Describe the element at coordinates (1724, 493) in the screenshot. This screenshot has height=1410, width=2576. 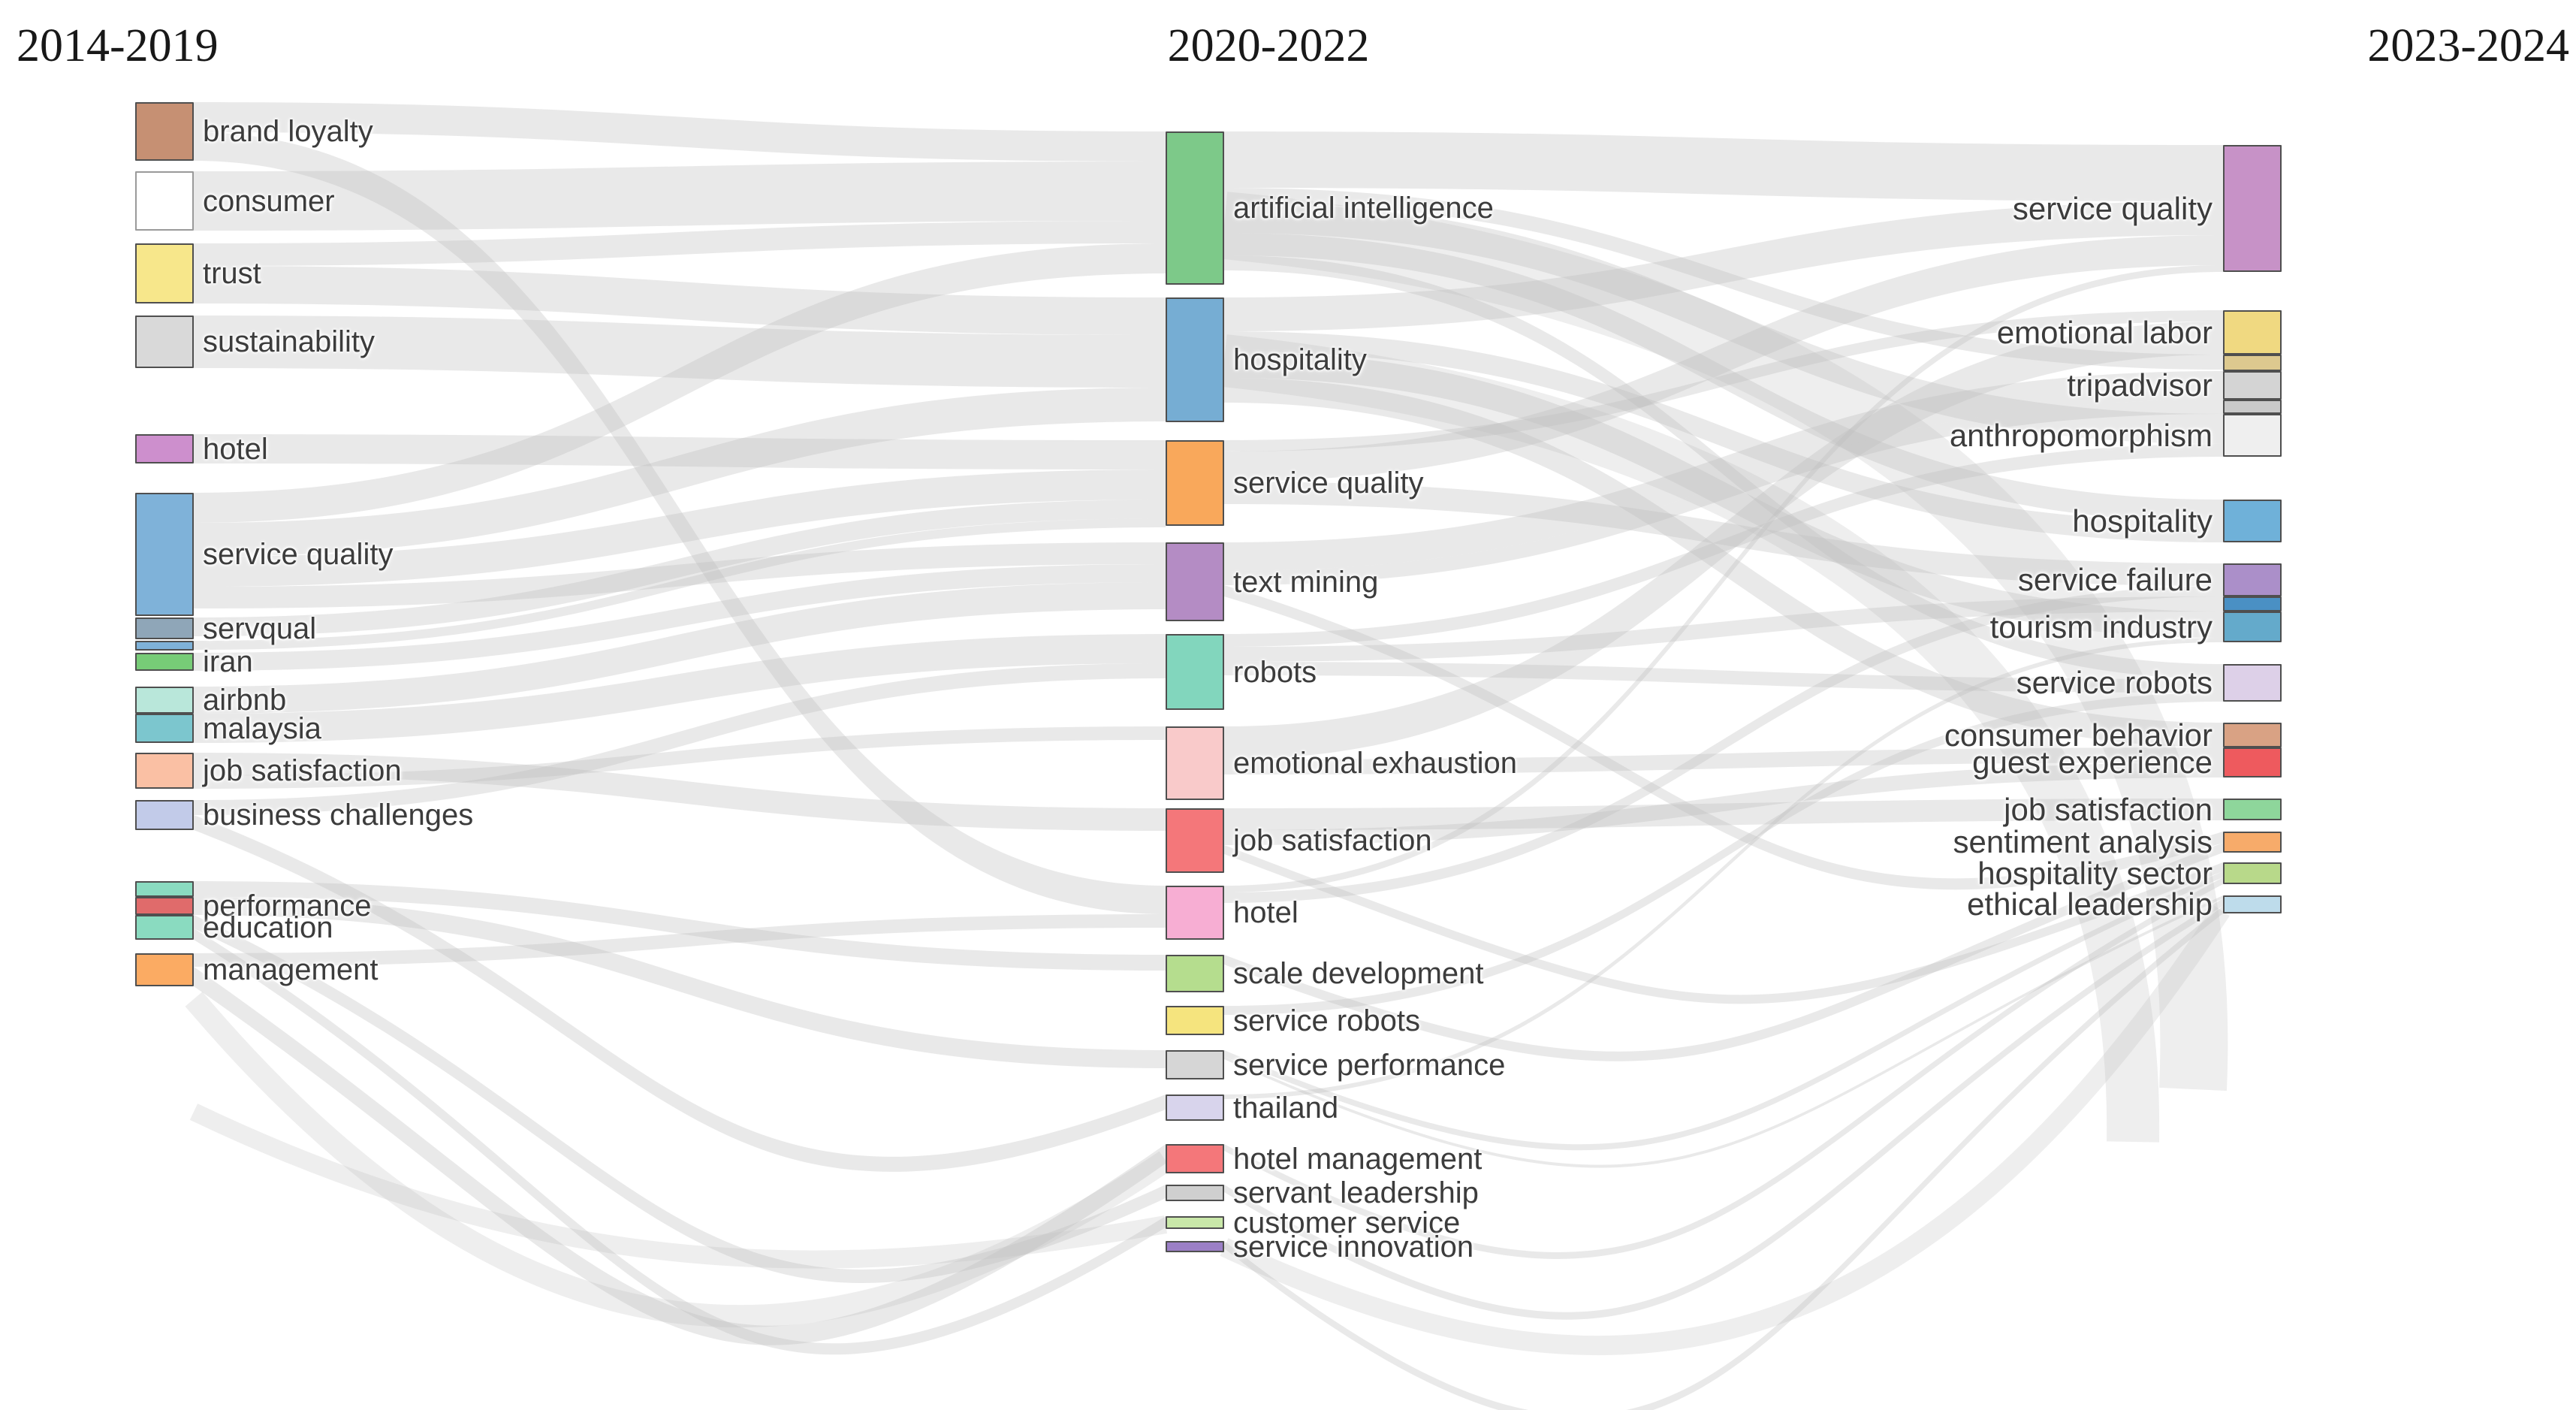
I see `flow-text_mining-to-gray2_r` at that location.